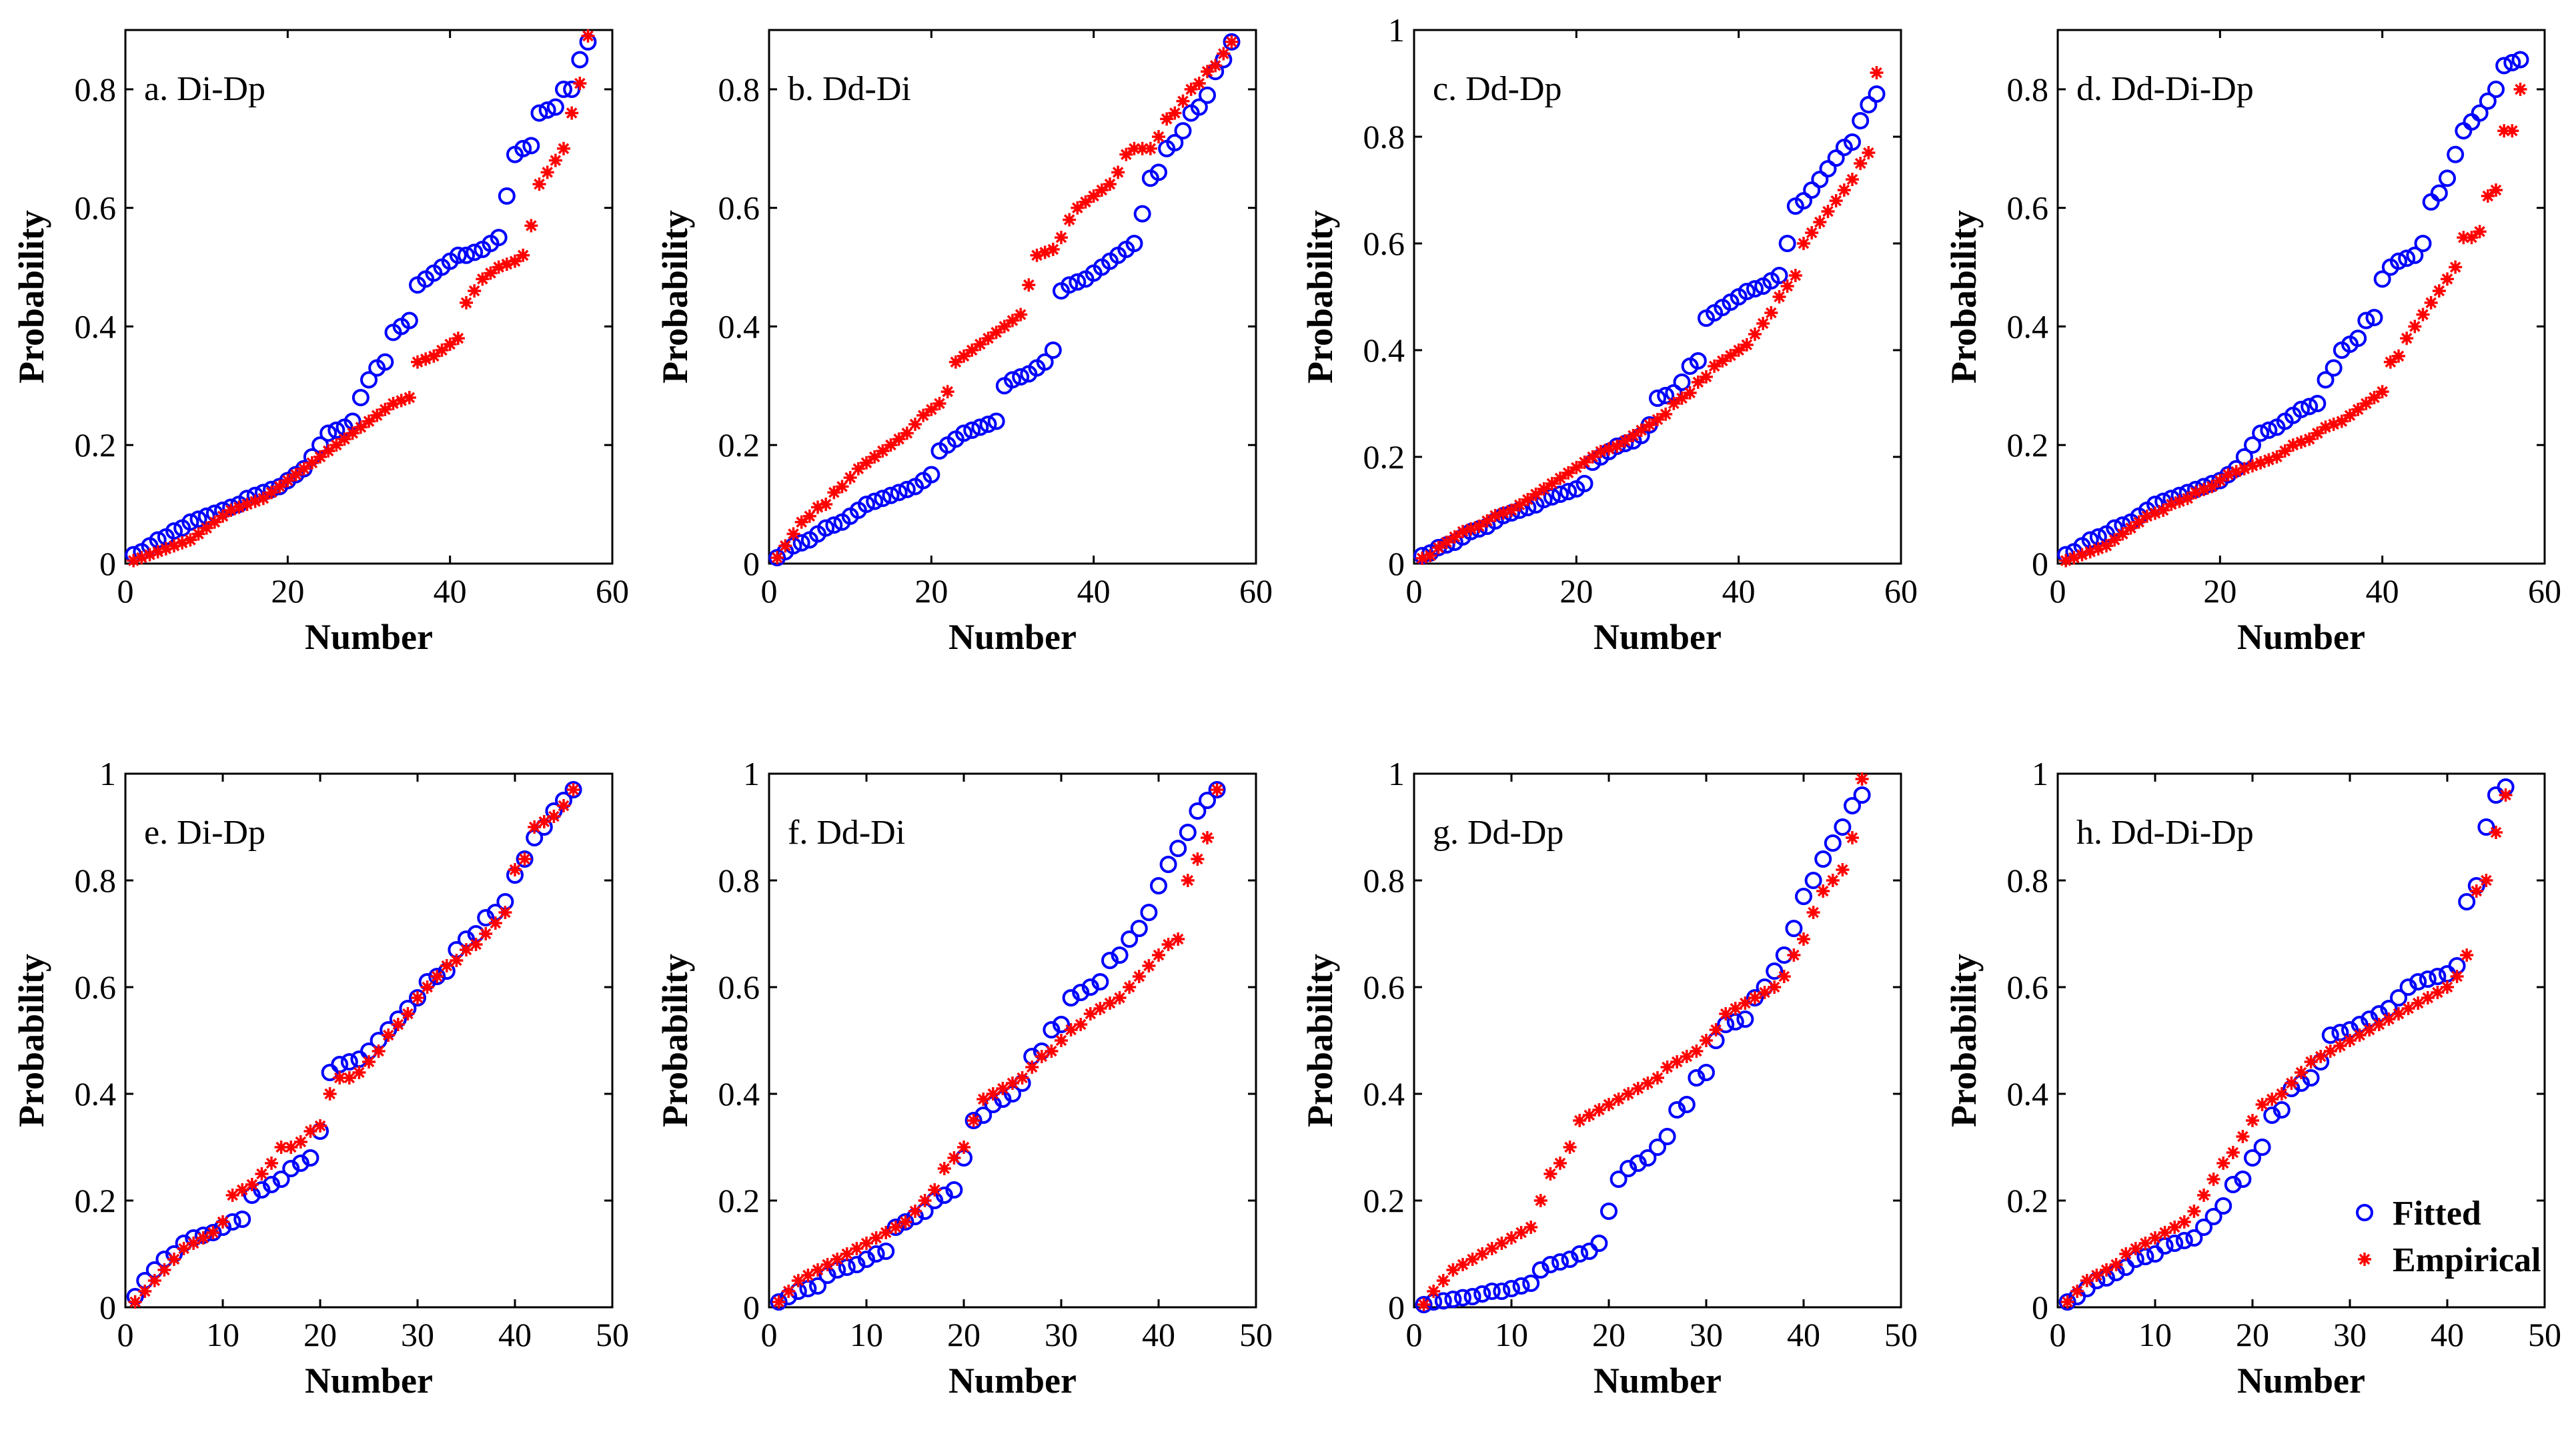 The width and height of the screenshot is (2576, 1432). Describe the element at coordinates (1964, 1040) in the screenshot. I see `y-axis-label: Probability` at that location.